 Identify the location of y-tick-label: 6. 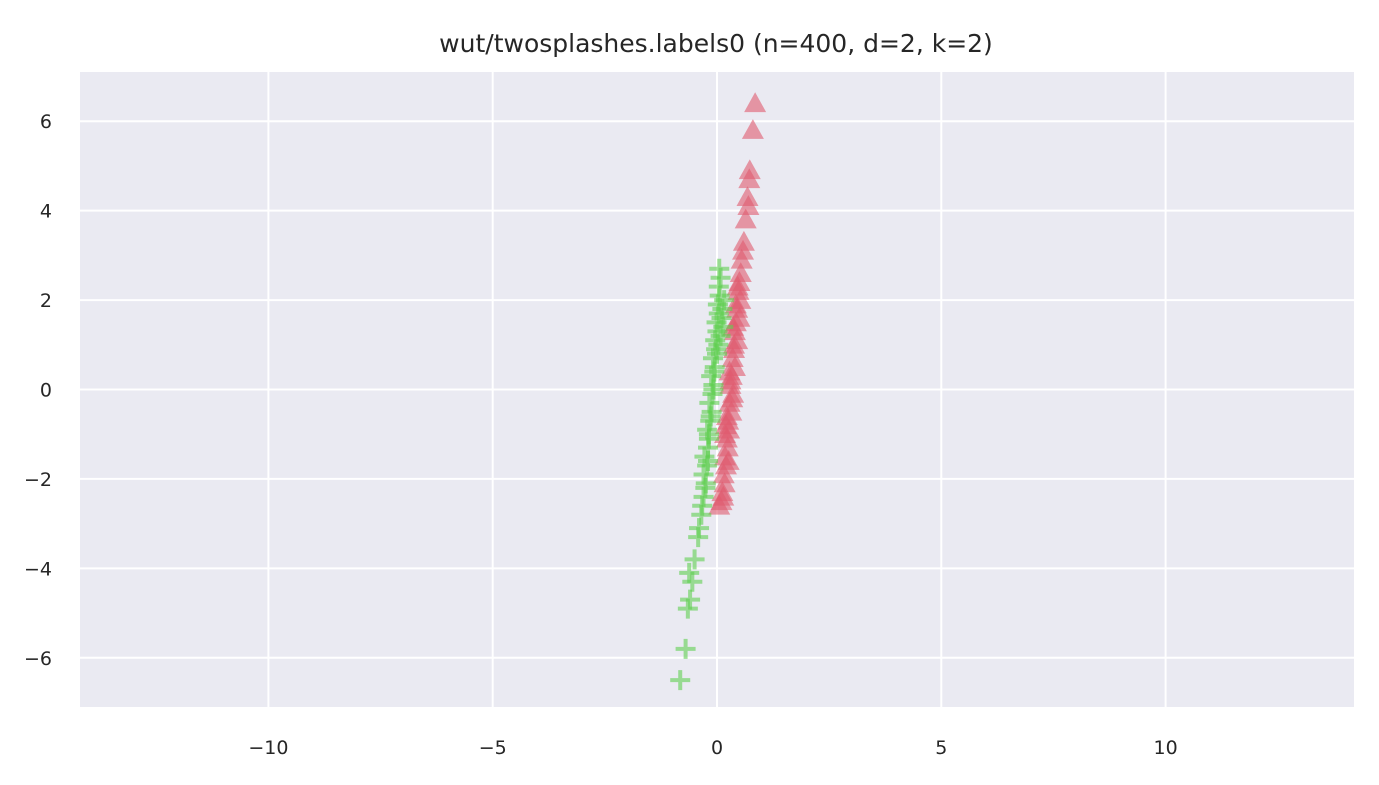
(46, 122).